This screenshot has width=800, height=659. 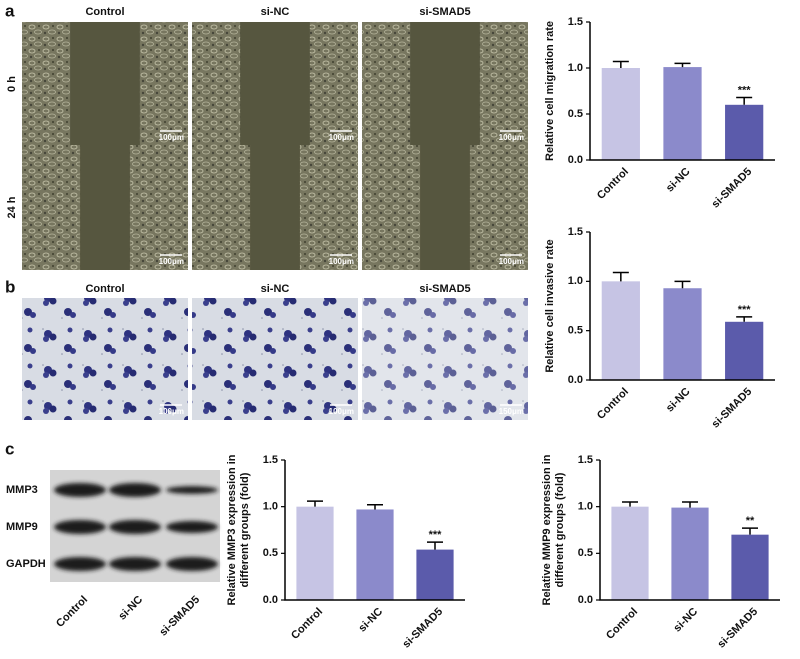 What do you see at coordinates (275, 289) in the screenshot?
I see `column-label: si-NC` at bounding box center [275, 289].